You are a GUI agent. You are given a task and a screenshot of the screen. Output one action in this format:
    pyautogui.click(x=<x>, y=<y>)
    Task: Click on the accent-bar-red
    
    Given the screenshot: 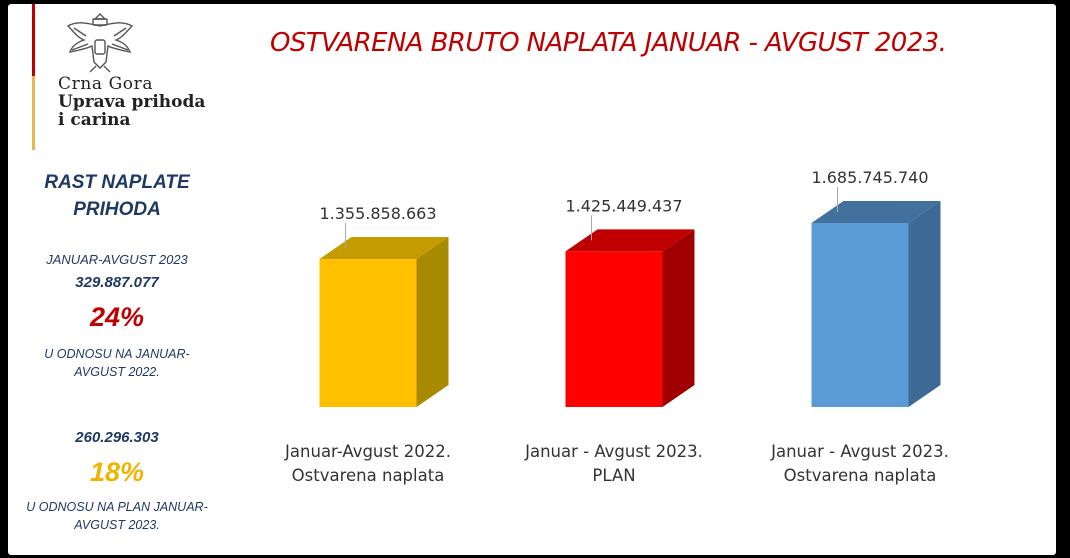 What is the action you would take?
    pyautogui.click(x=33, y=40)
    